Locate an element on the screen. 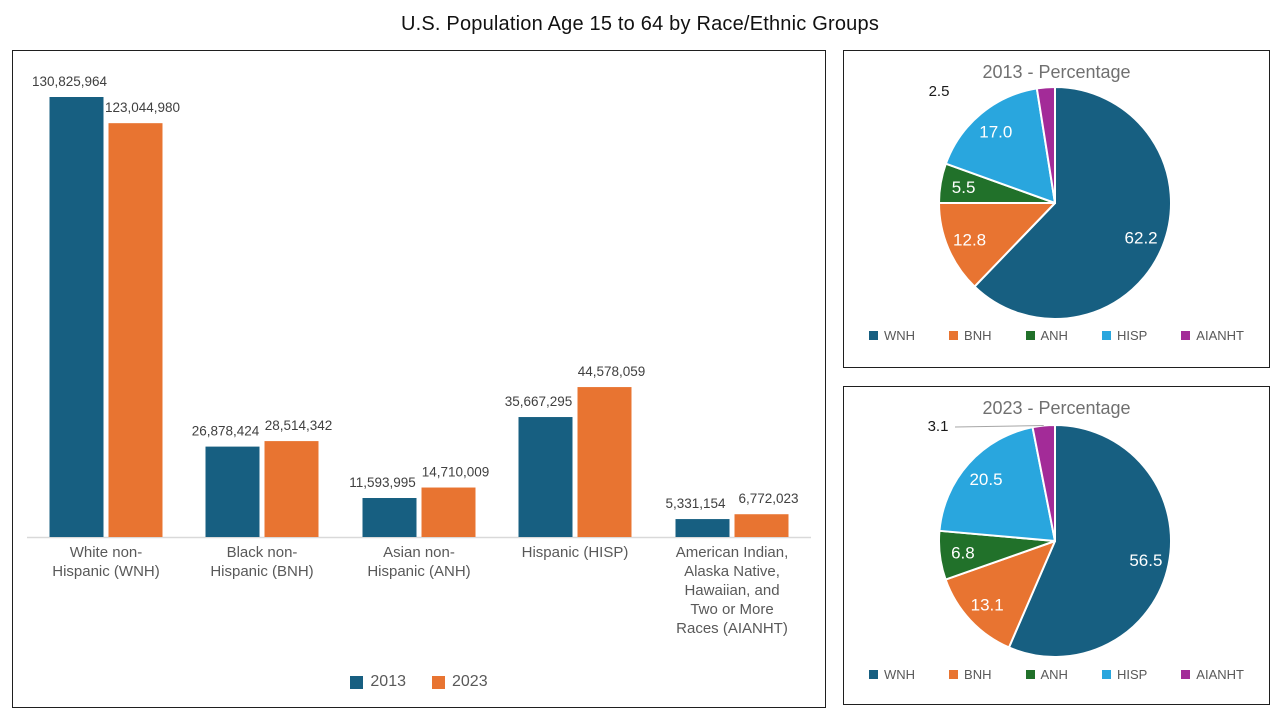  pie-2013-legend-item-anh: ANH is located at coordinates (1046, 335).